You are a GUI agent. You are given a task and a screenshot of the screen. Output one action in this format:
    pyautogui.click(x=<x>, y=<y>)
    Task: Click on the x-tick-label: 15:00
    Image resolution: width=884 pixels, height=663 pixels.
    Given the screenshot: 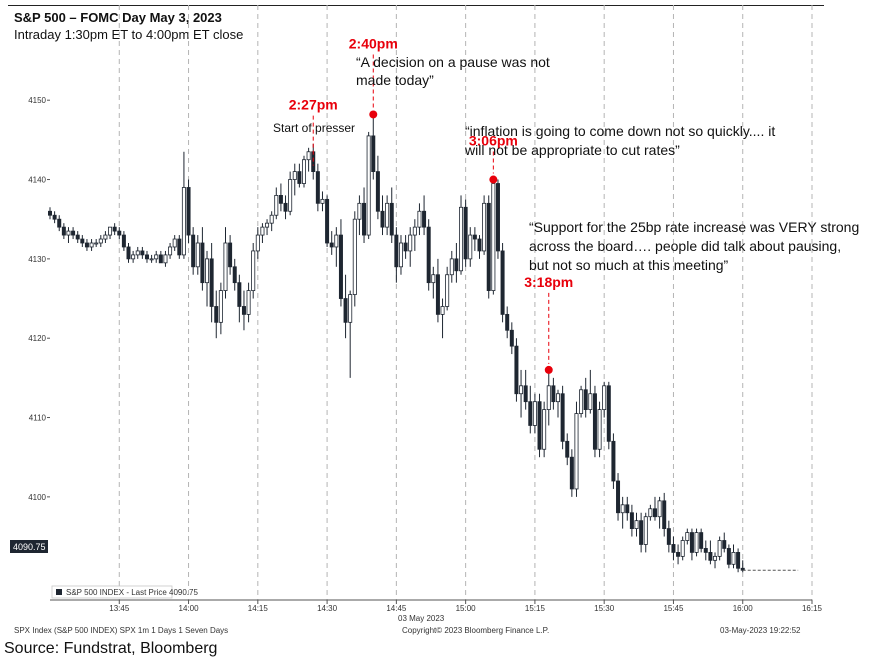 What is the action you would take?
    pyautogui.click(x=466, y=608)
    